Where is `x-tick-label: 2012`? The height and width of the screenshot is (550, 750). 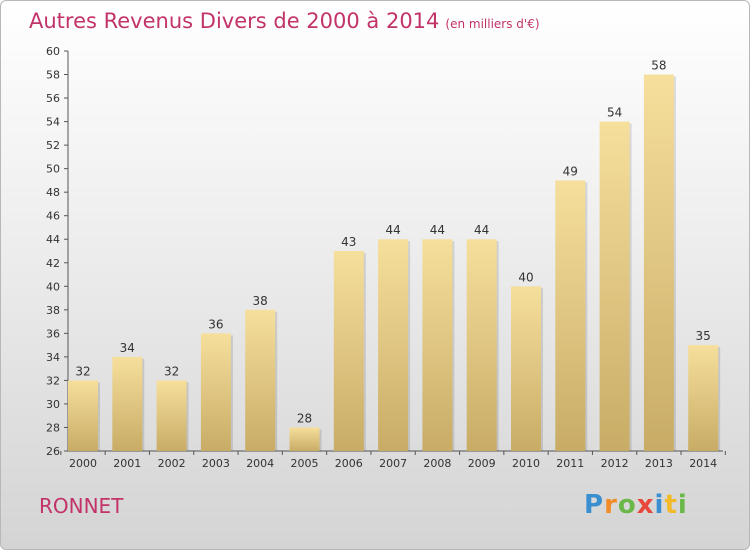
x-tick-label: 2012 is located at coordinates (615, 463).